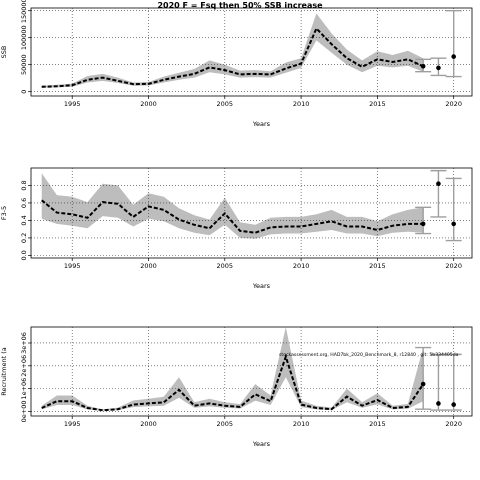 The width and height of the screenshot is (480, 480). What do you see at coordinates (453, 56) in the screenshot?
I see `ssb-forecast-point-2020` at bounding box center [453, 56].